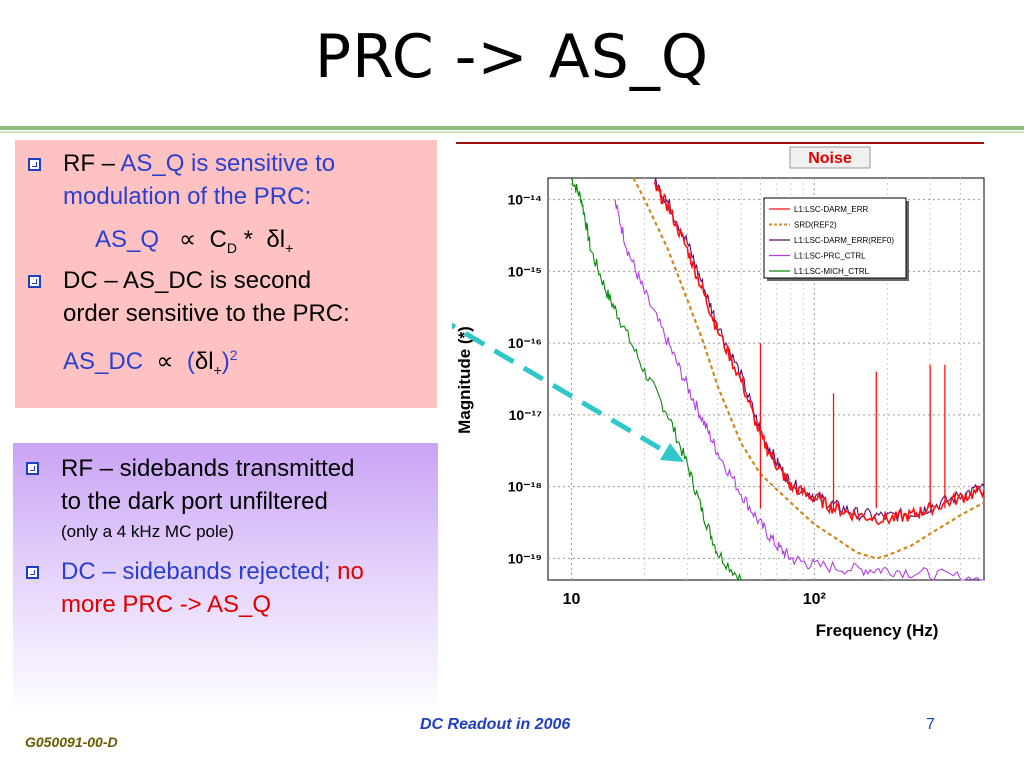 This screenshot has width=1024, height=768. What do you see at coordinates (208, 468) in the screenshot?
I see `box2-bullet1-line1: RF – sidebands transmitted` at bounding box center [208, 468].